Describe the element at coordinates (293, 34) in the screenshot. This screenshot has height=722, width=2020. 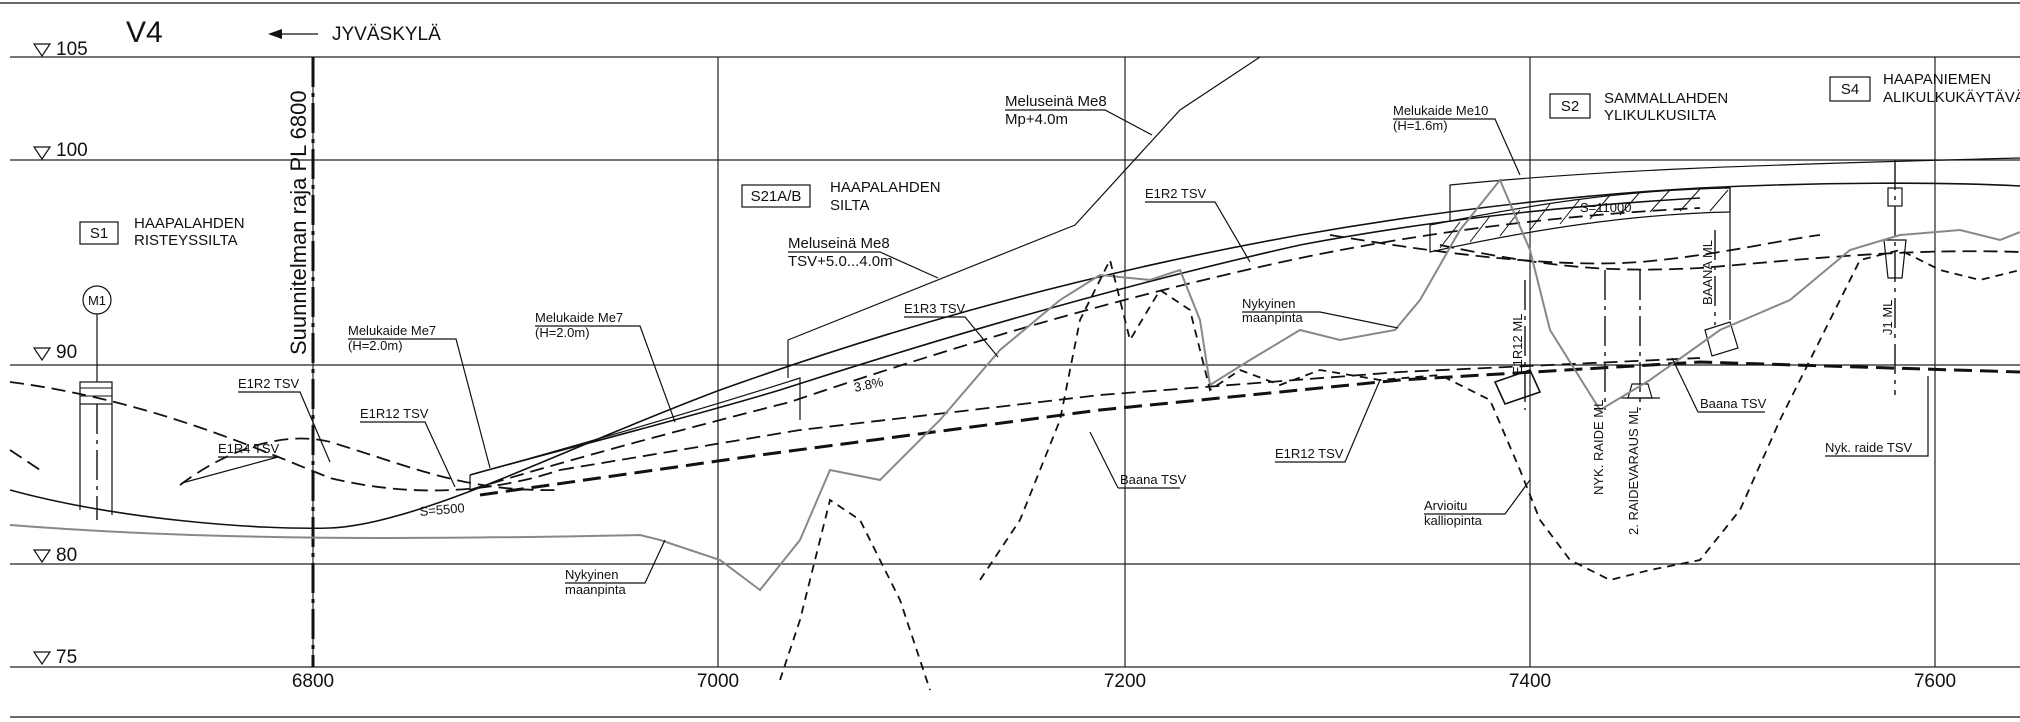
I see `direction-arrow-icon` at that location.